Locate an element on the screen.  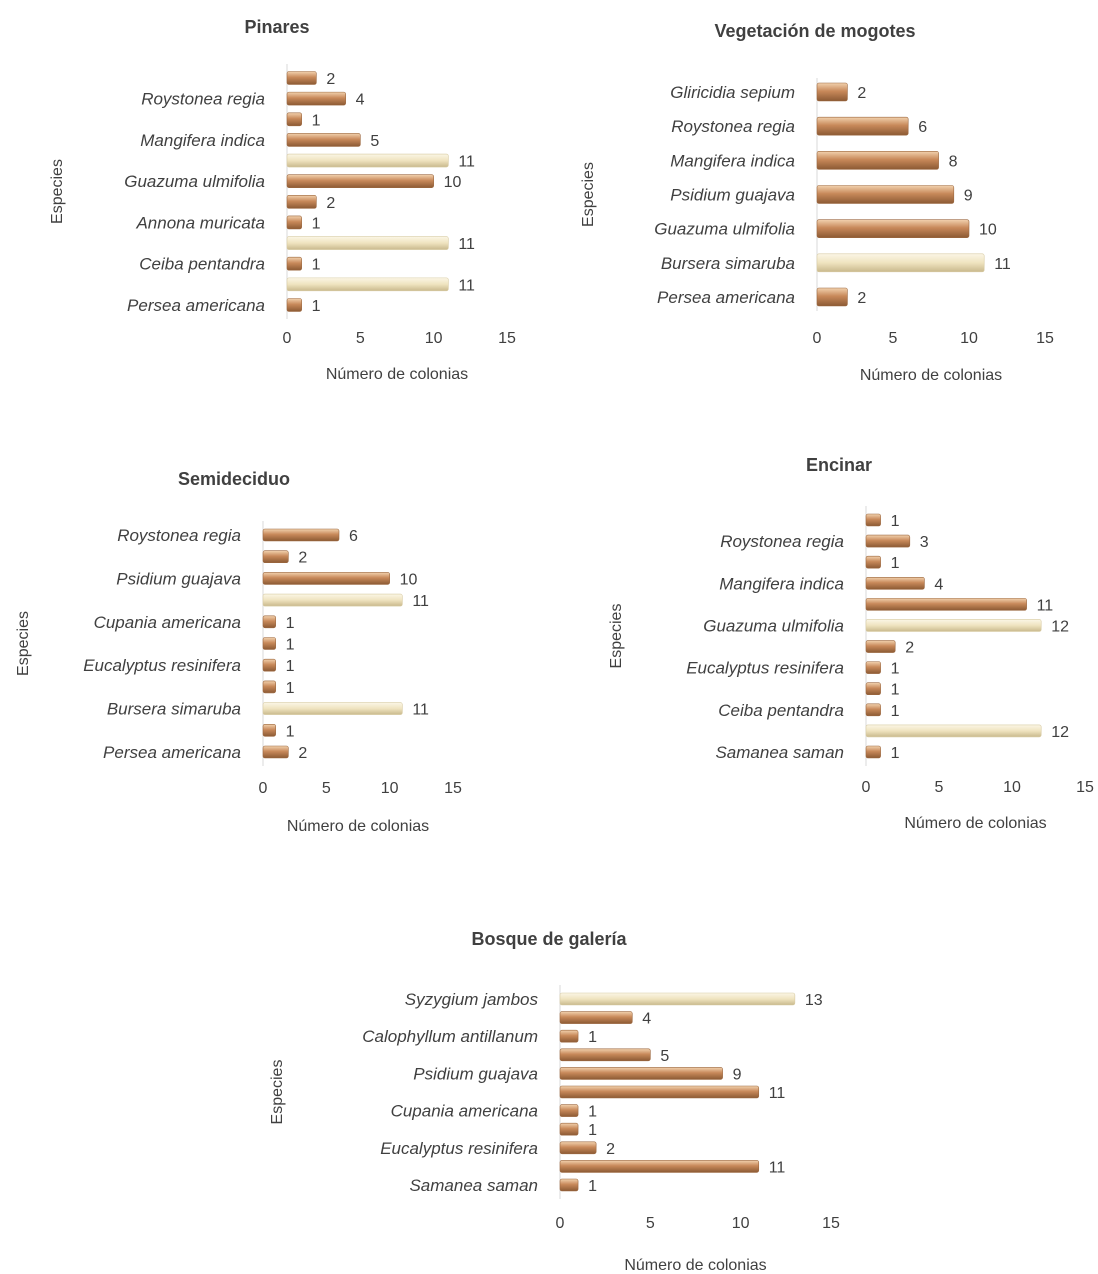
category-label: Guazuma ulmifolia is located at coordinates (194, 181).